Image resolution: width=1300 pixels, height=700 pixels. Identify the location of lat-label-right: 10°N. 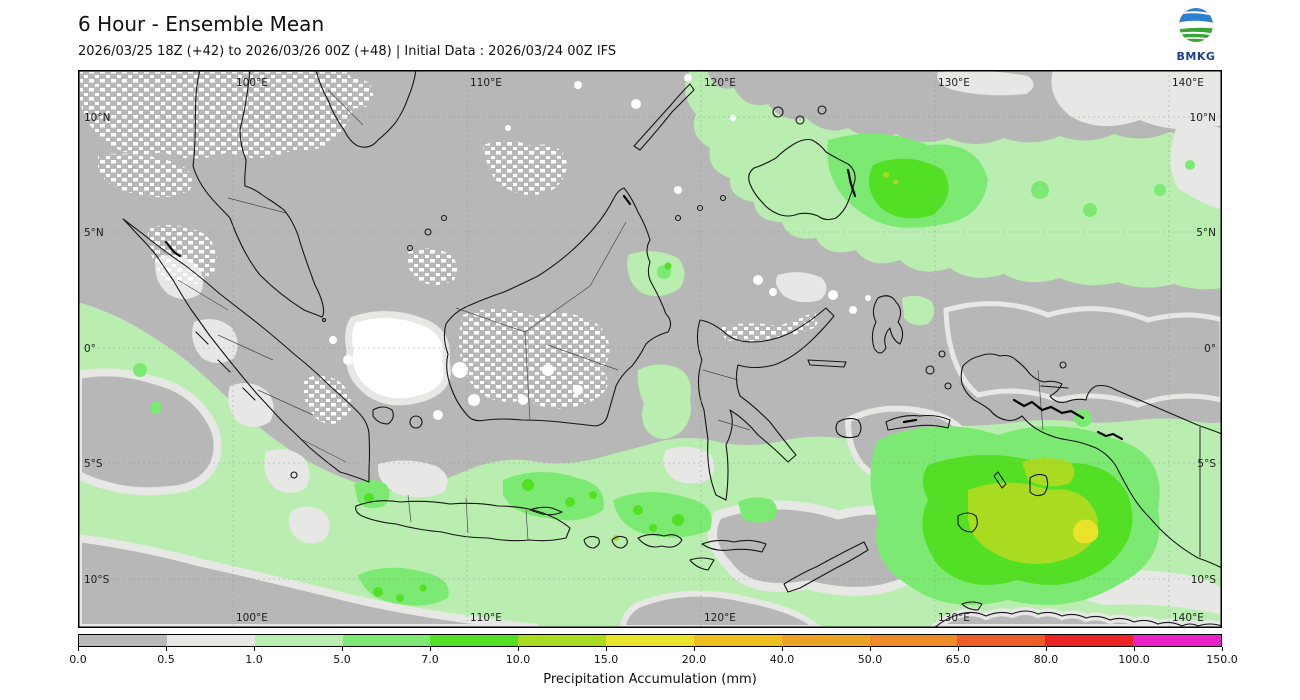
(1203, 118).